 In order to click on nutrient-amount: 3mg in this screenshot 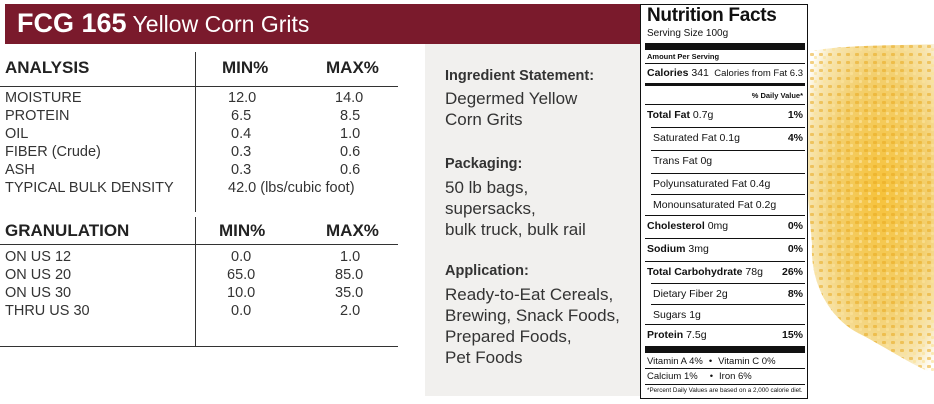, I will do `click(698, 249)`.